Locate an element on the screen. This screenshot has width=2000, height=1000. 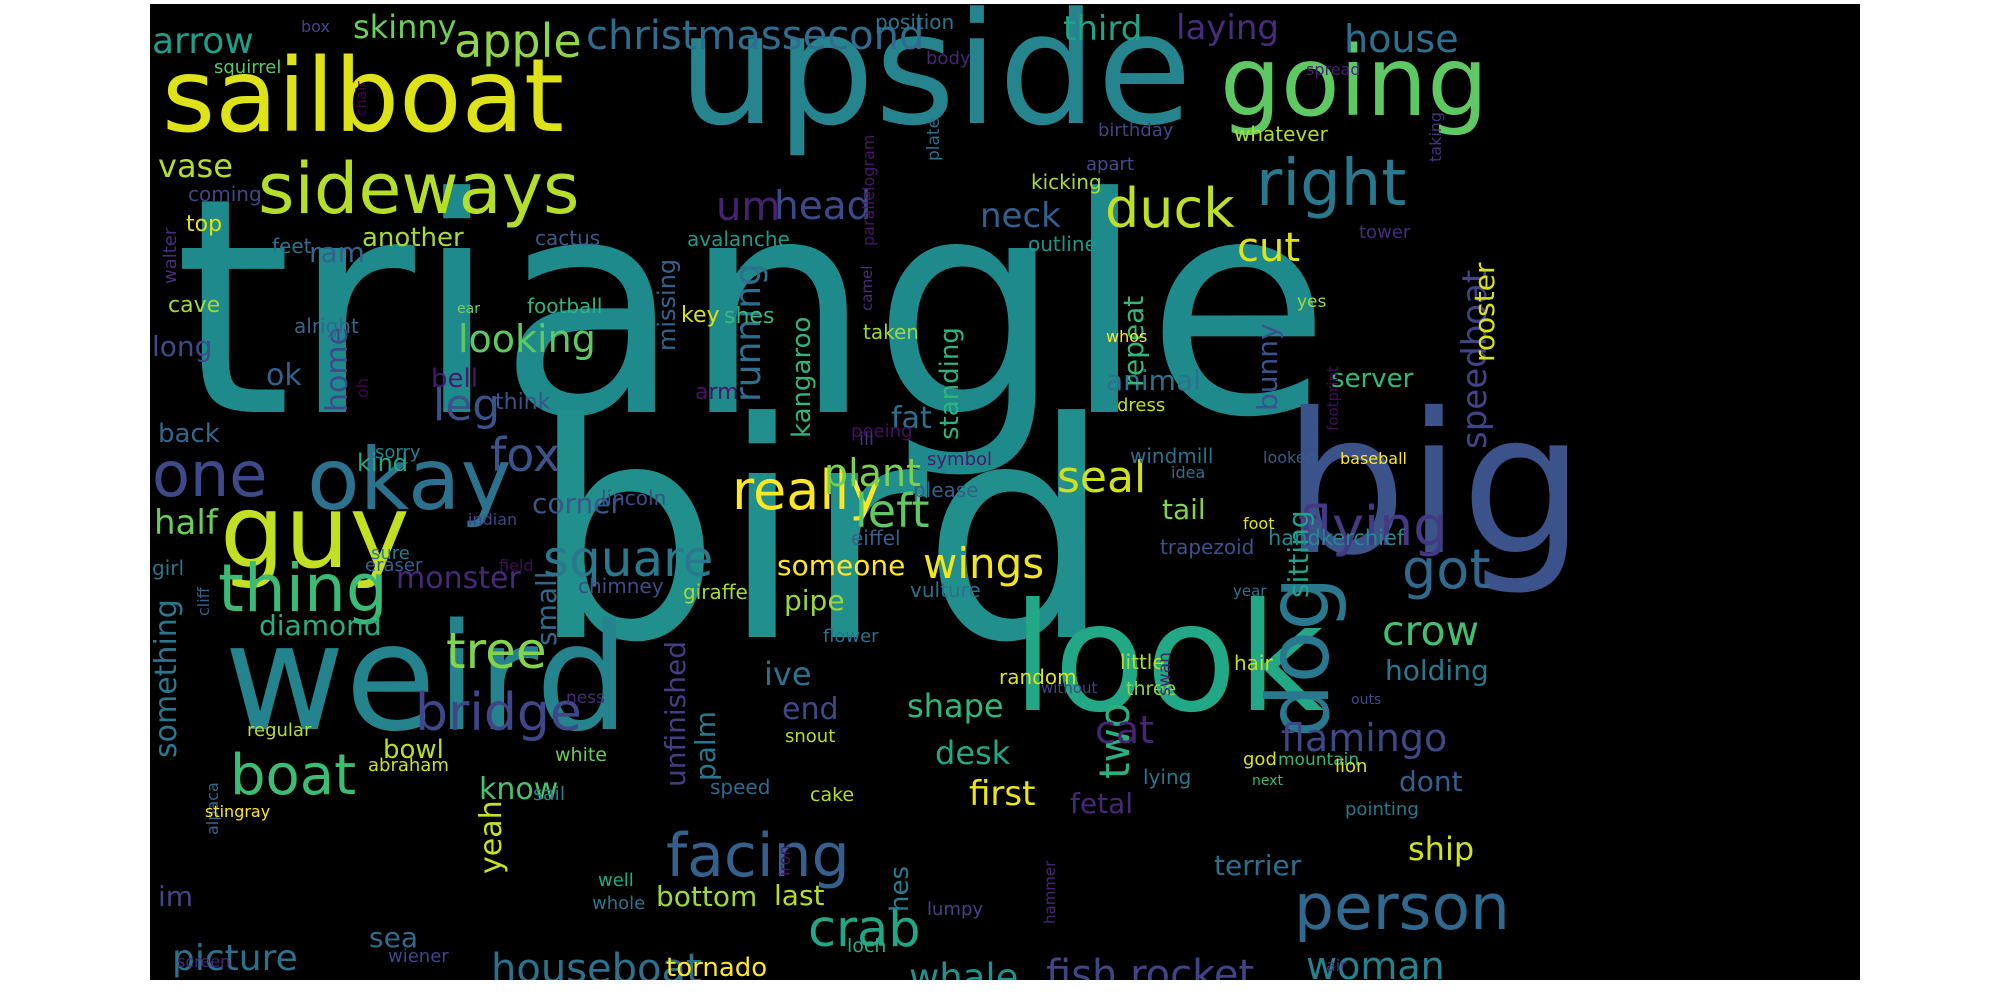
cloud-word: unfinished is located at coordinates (675, 714).